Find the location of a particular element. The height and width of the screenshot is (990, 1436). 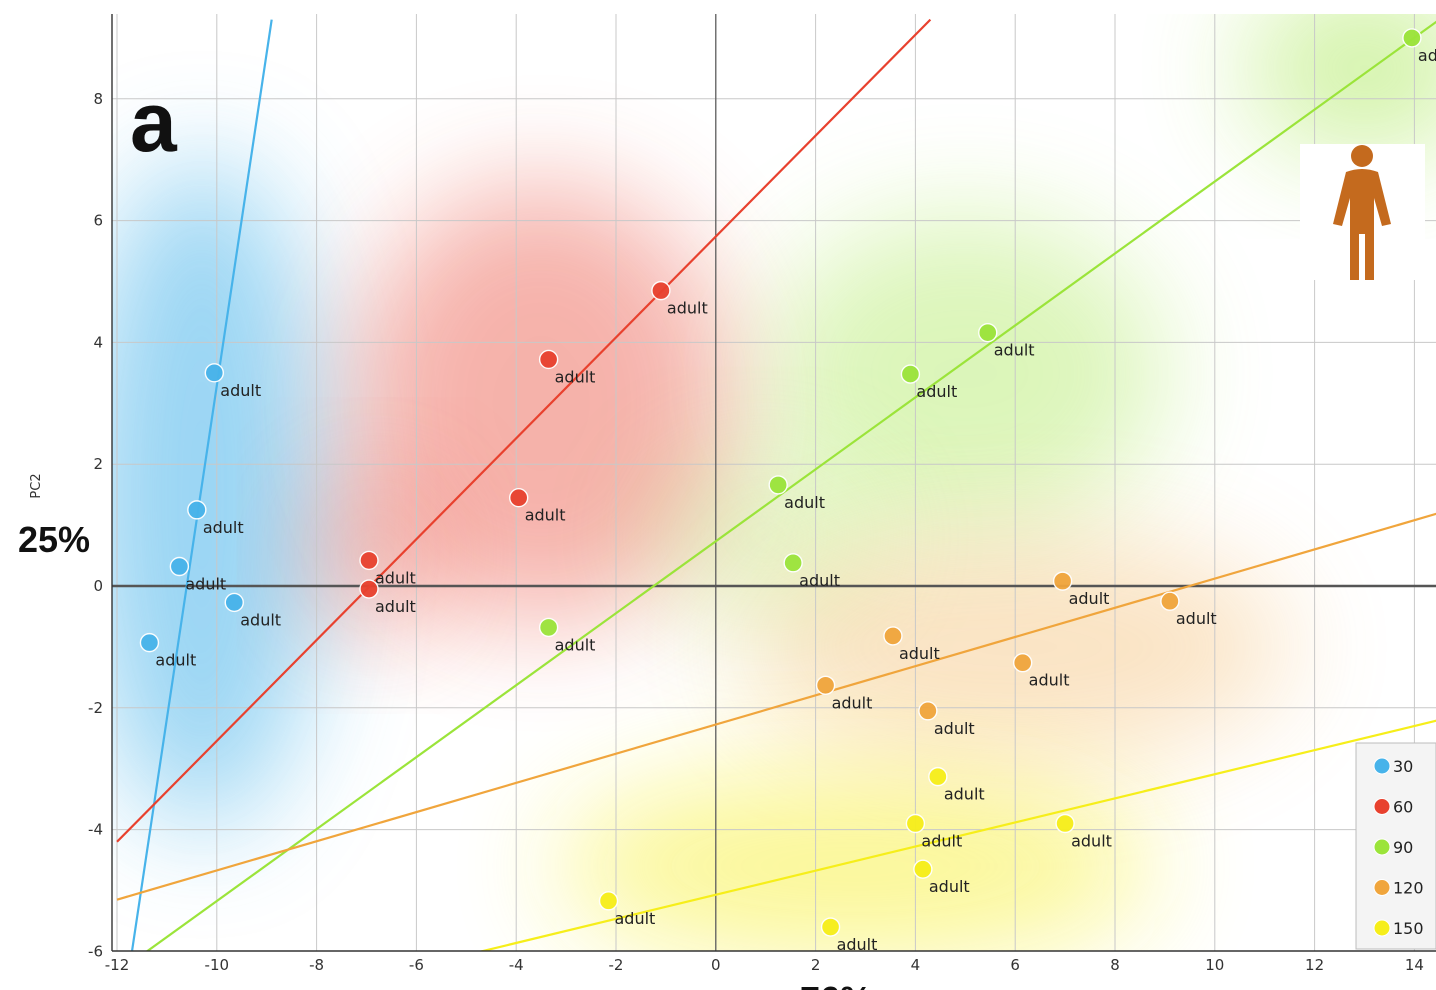

y-tick-label: 4 is located at coordinates (98, 342).